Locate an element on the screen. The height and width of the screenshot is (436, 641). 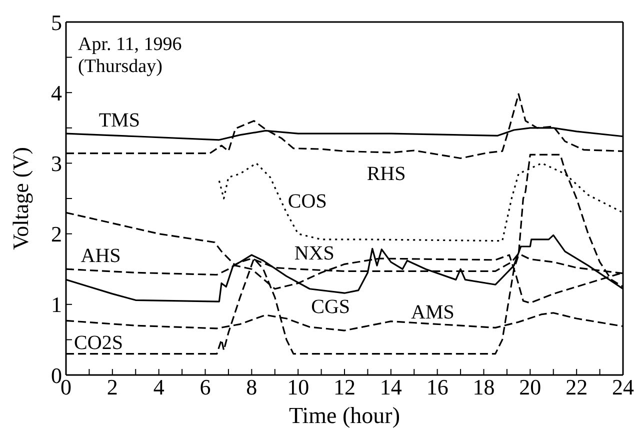
x-tick-label: 20 is located at coordinates (530, 387).